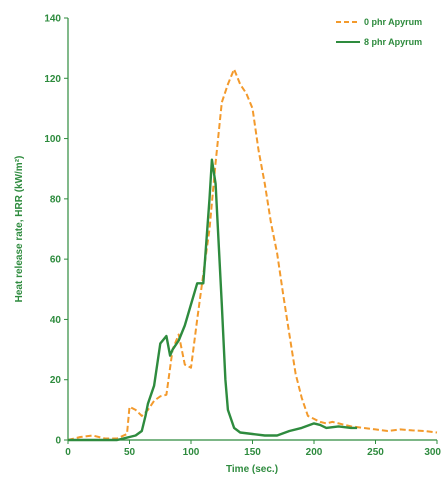 Image resolution: width=448 pixels, height=481 pixels. What do you see at coordinates (252, 452) in the screenshot?
I see `x-tick-label-3: 150` at bounding box center [252, 452].